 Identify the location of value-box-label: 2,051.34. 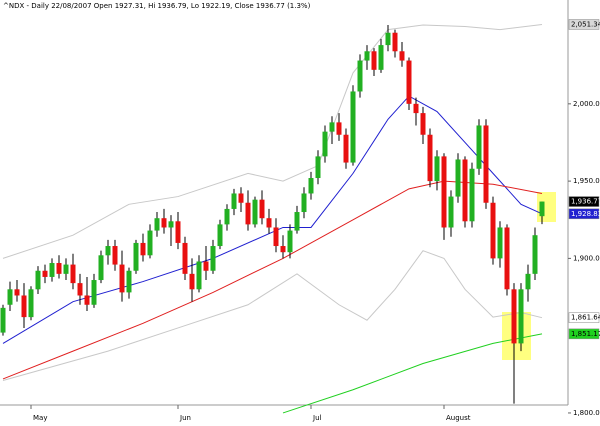
(585, 24).